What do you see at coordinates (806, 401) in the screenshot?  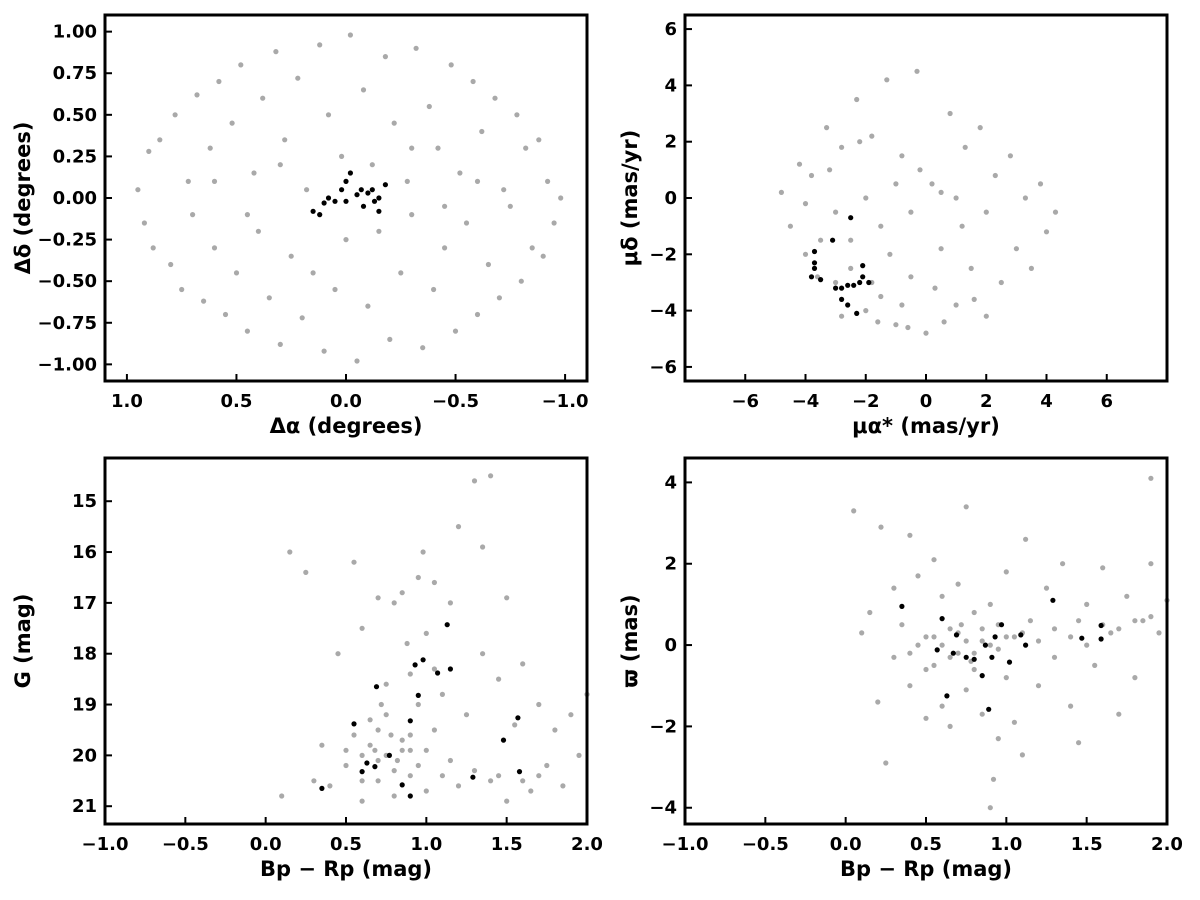 I see `x-tick-label: −4` at bounding box center [806, 401].